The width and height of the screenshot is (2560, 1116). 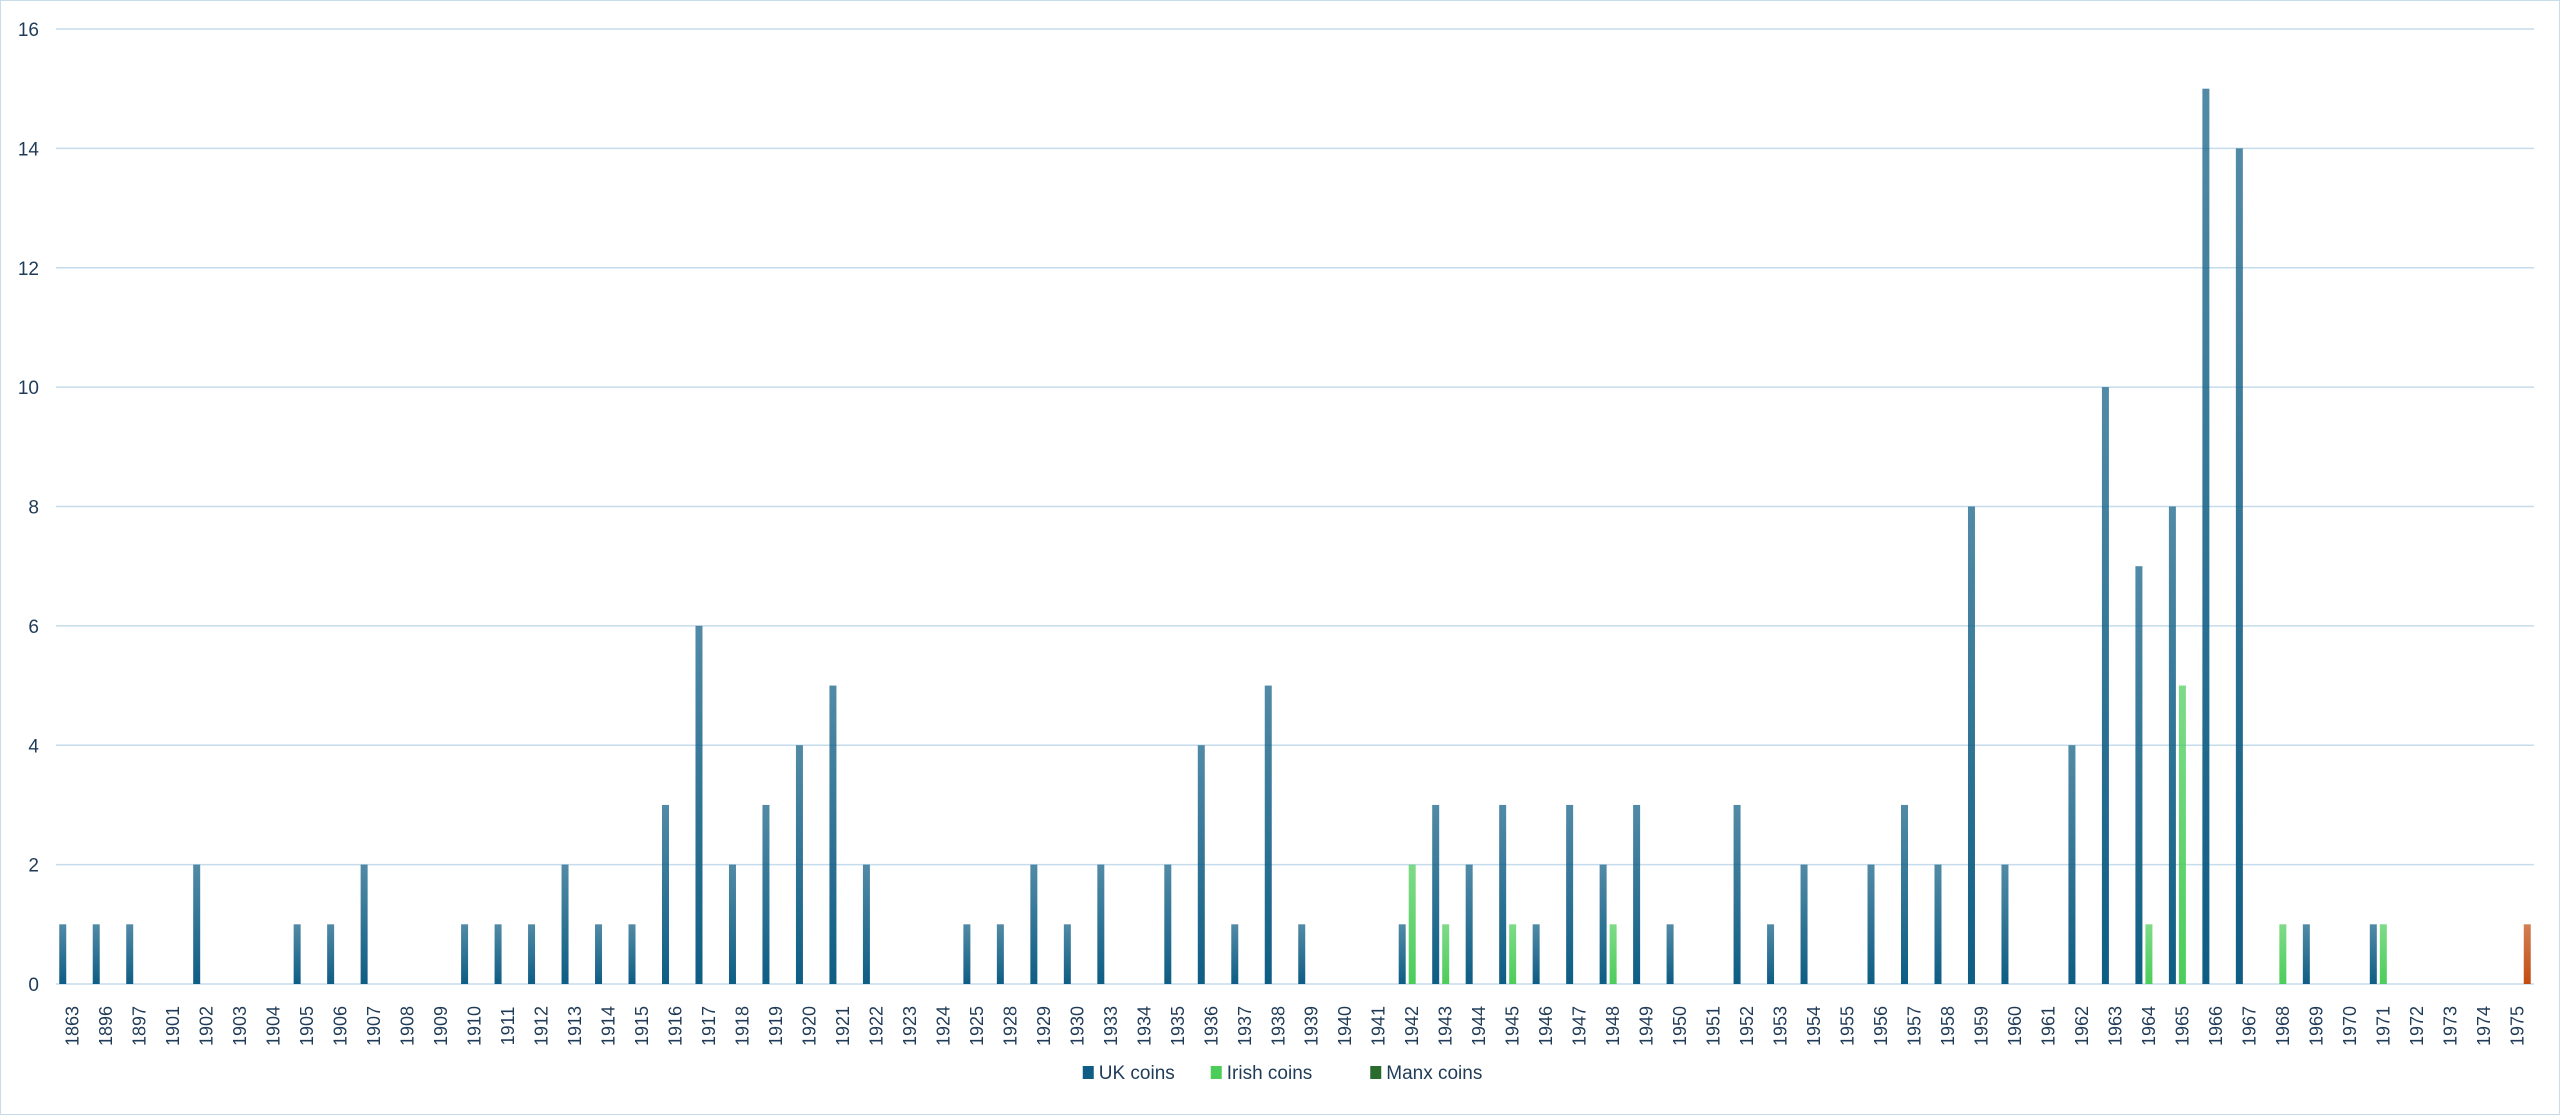 What do you see at coordinates (809, 1026) in the screenshot?
I see `x-tick-label: 1920` at bounding box center [809, 1026].